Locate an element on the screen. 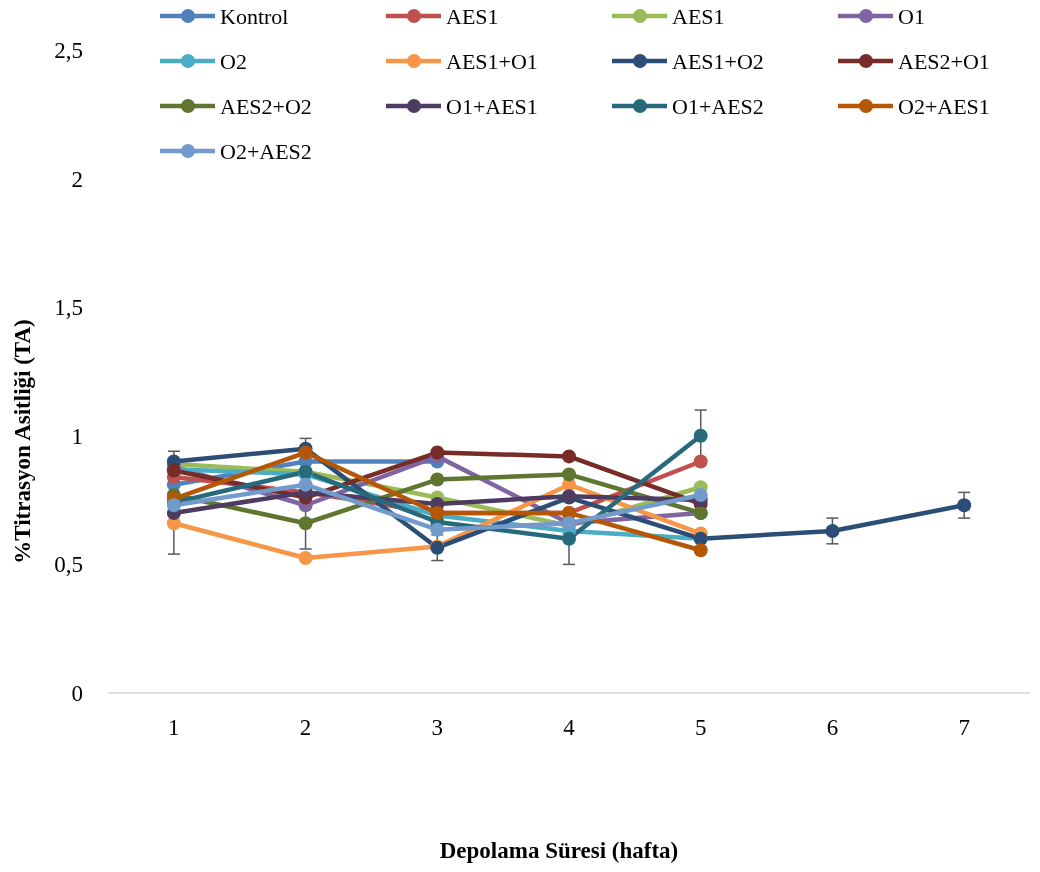  y-axis-title: %Titrasyon Asitliği (TA) is located at coordinates (22, 441).